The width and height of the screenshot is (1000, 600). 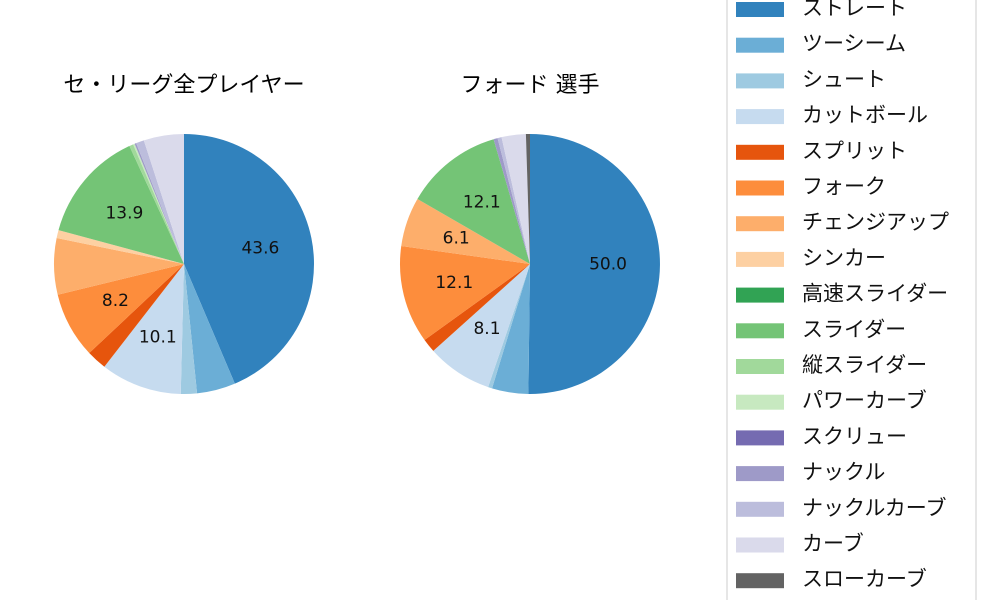 I want to click on legend-label: パワーカーブ, so click(x=864, y=401).